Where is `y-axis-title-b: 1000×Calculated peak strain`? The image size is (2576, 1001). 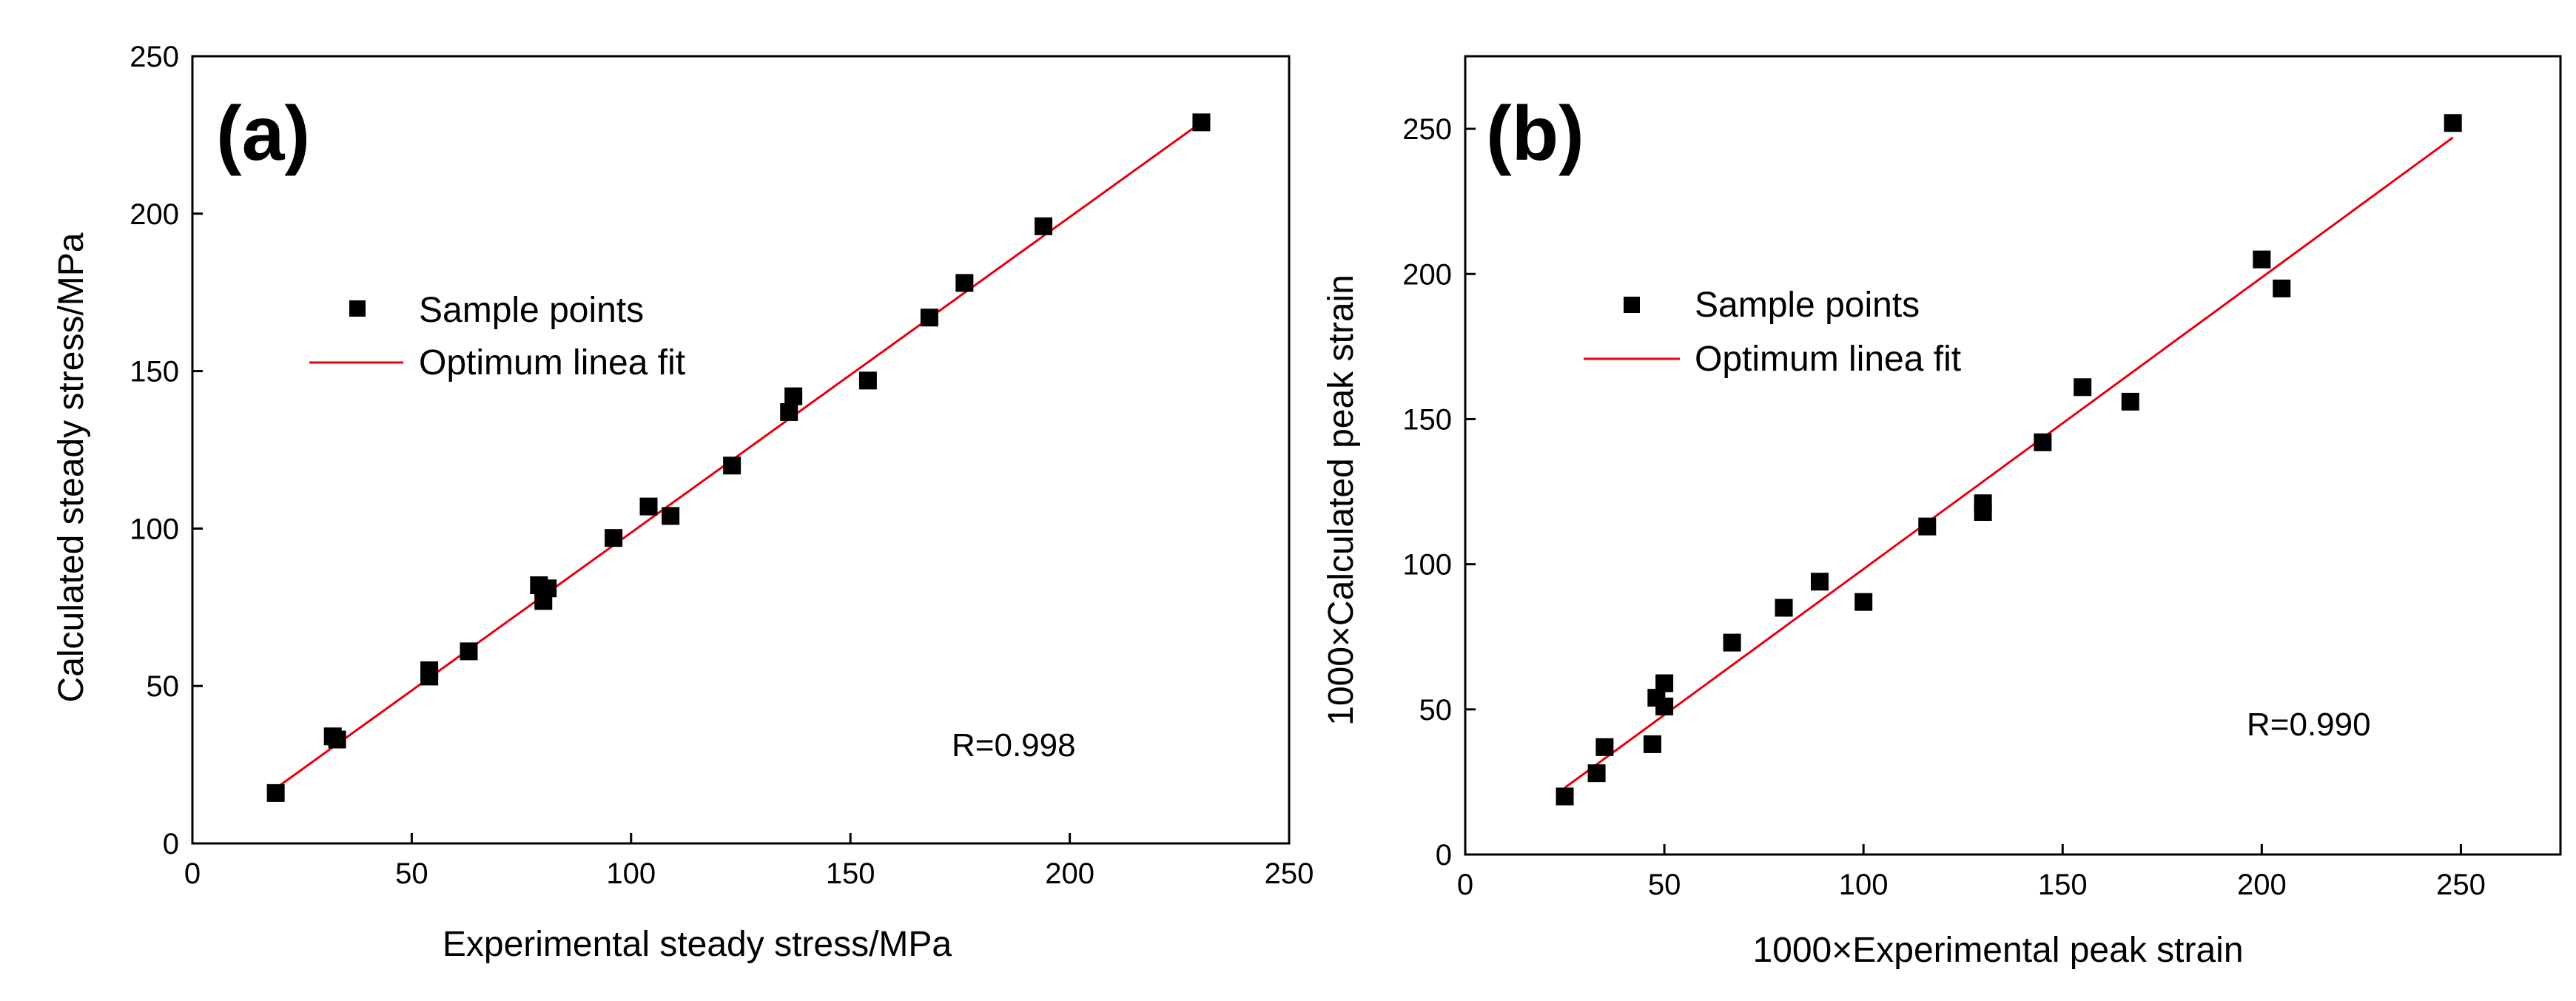
y-axis-title-b: 1000×Calculated peak strain is located at coordinates (1341, 500).